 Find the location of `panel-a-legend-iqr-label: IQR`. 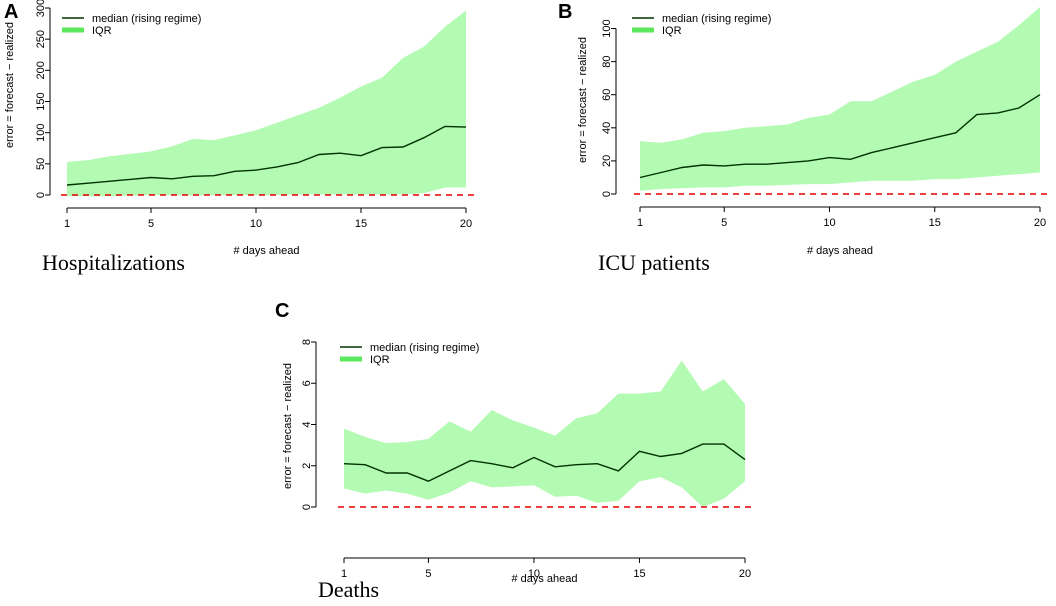

panel-a-legend-iqr-label: IQR is located at coordinates (102, 31).